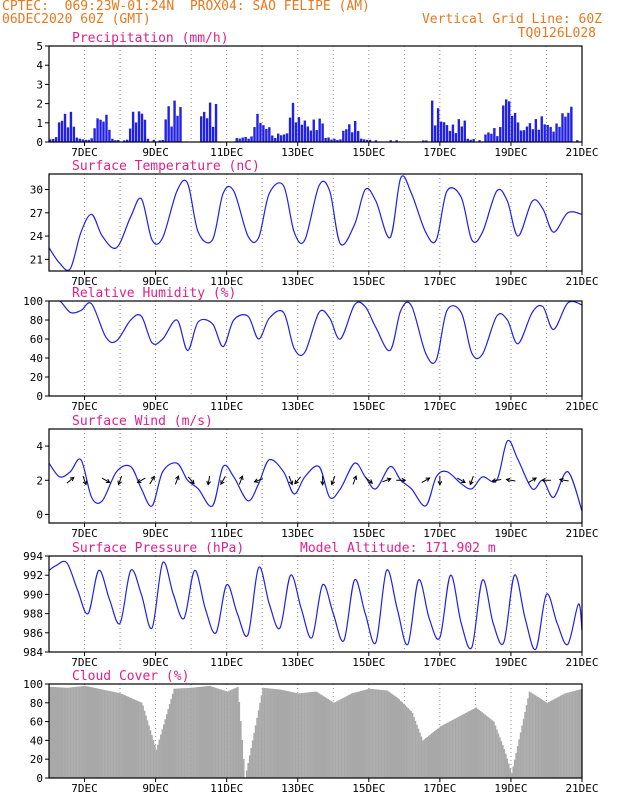  What do you see at coordinates (398, 548) in the screenshot?
I see `panel-subtitle: Model Altitude: 171.902 m` at bounding box center [398, 548].